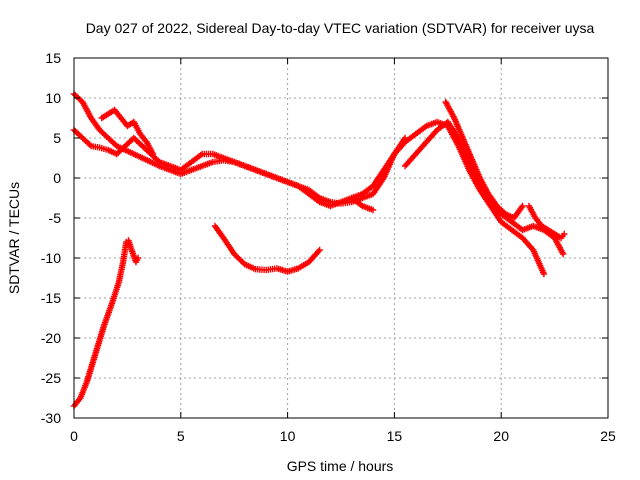 The width and height of the screenshot is (640, 480). I want to click on y-tick-label: -30, so click(51, 418).